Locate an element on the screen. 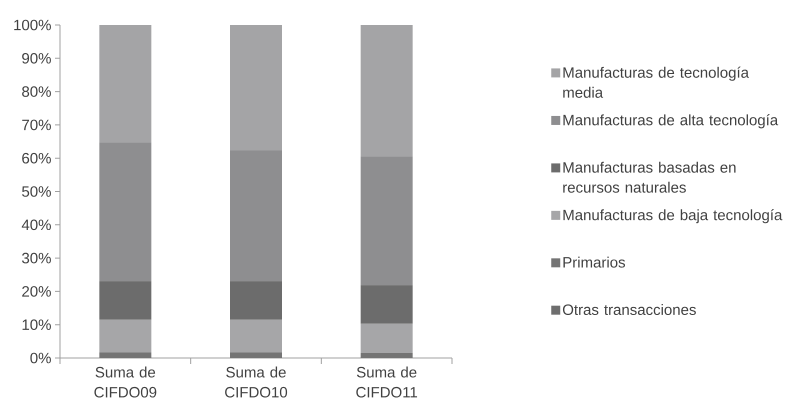 This screenshot has width=793, height=413. legend-label: Manufacturas de alta tecnología is located at coordinates (670, 121).